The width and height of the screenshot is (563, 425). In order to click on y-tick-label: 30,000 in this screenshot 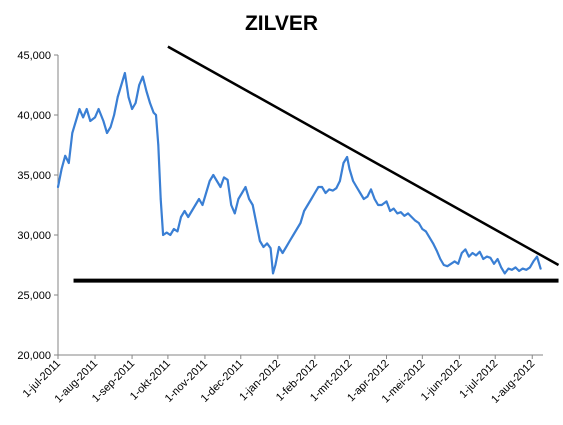, I will do `click(34, 236)`.